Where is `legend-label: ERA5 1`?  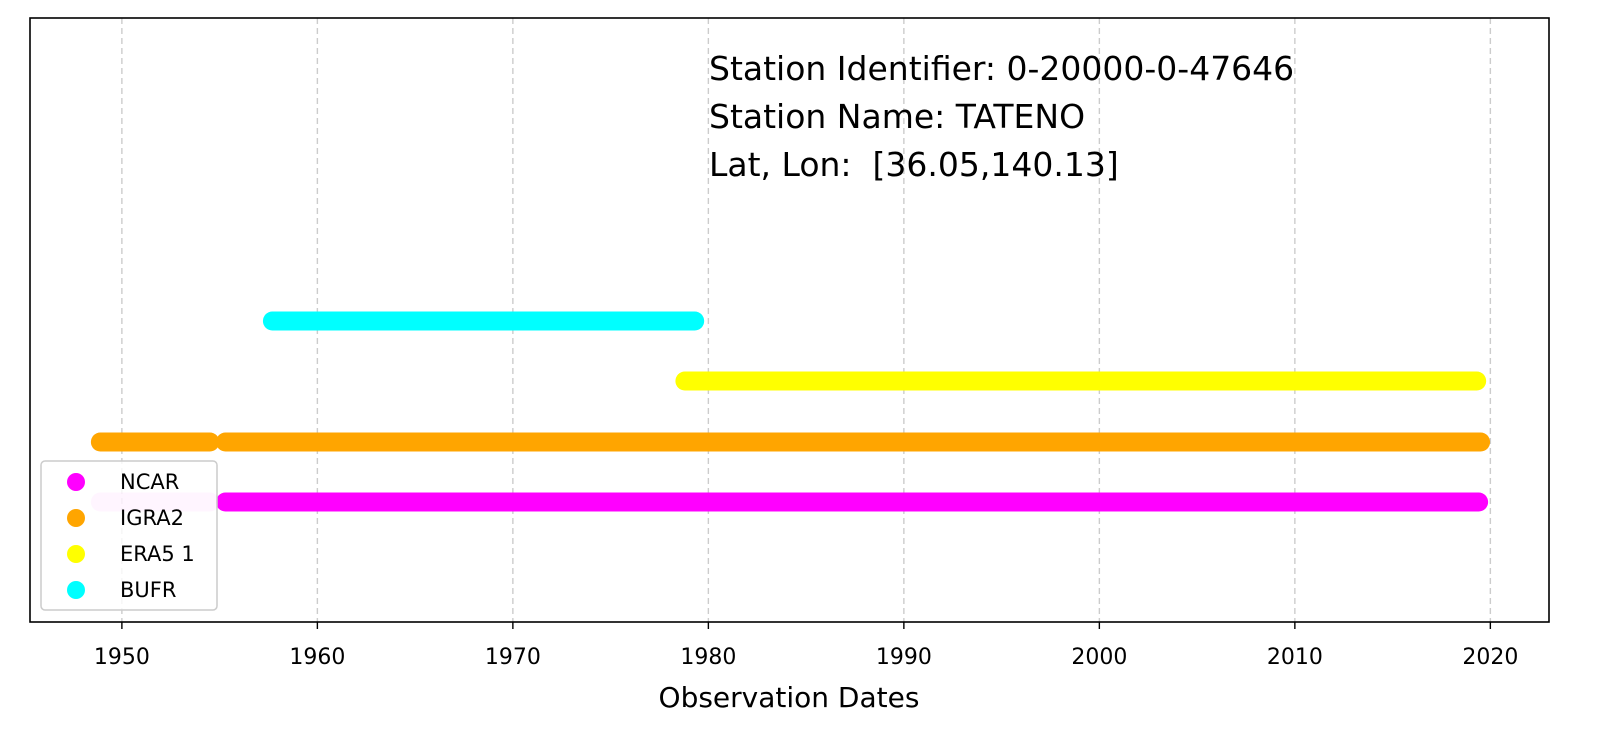 legend-label: ERA5 1 is located at coordinates (157, 554).